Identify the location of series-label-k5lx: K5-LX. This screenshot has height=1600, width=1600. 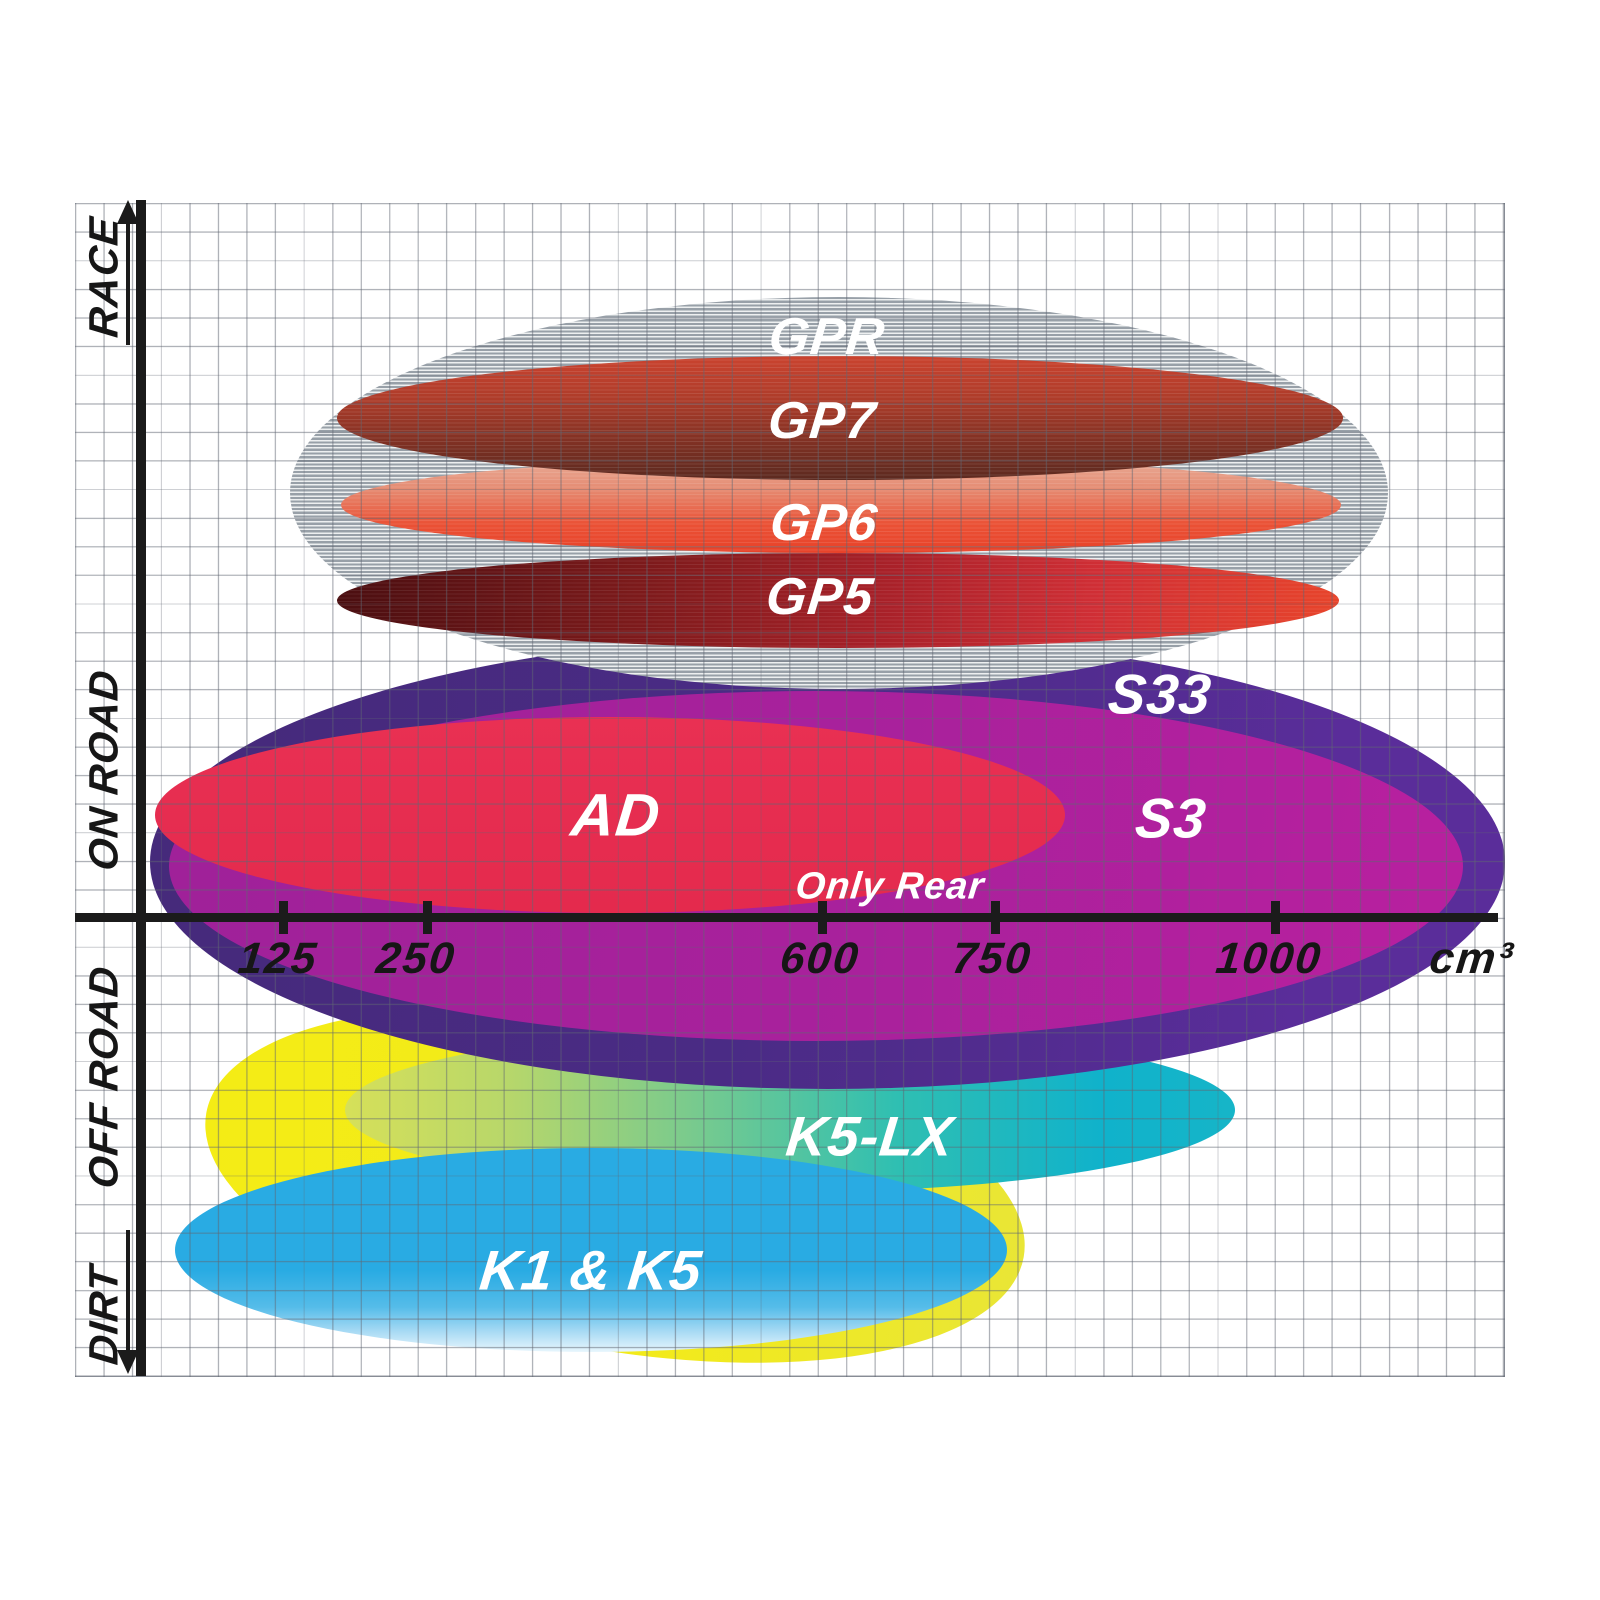
(870, 1136).